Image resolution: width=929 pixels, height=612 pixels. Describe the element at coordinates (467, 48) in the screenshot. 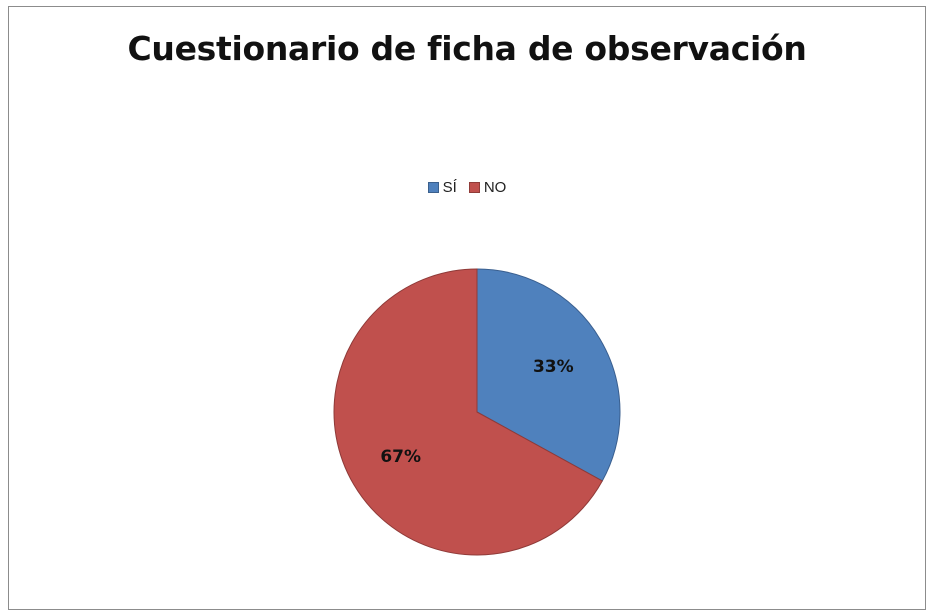

I see `chart-title: Cuestionario de ficha de observación` at that location.